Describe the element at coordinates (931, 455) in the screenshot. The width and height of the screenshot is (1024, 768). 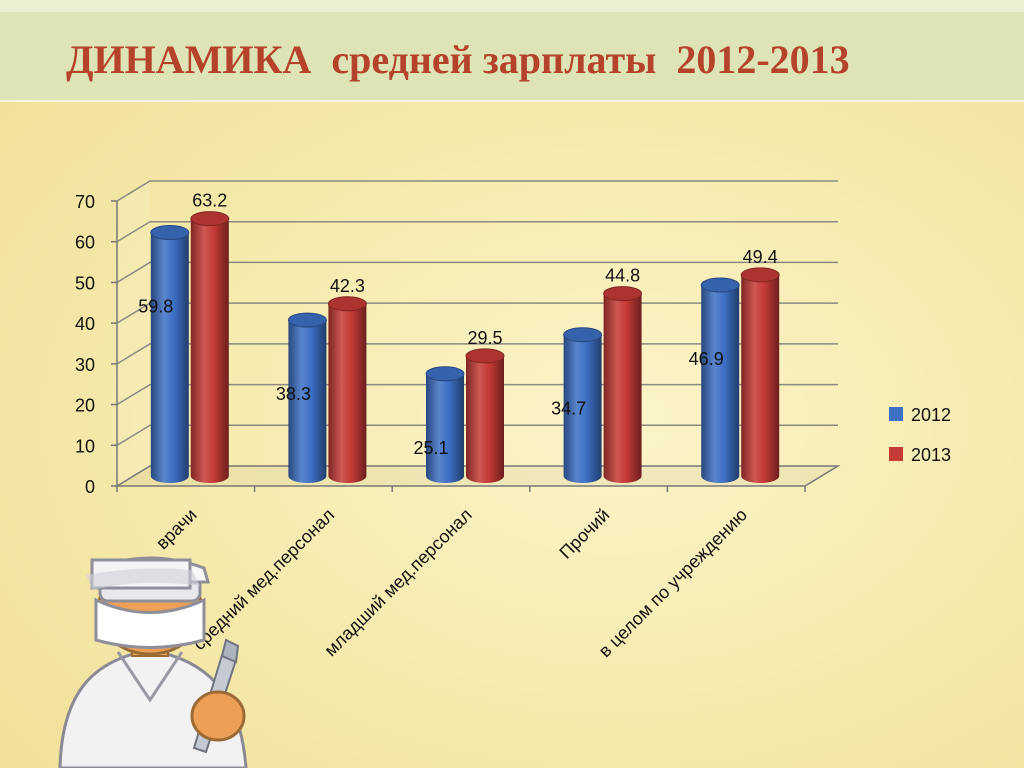
I see `legend-label-2013: 2013` at that location.